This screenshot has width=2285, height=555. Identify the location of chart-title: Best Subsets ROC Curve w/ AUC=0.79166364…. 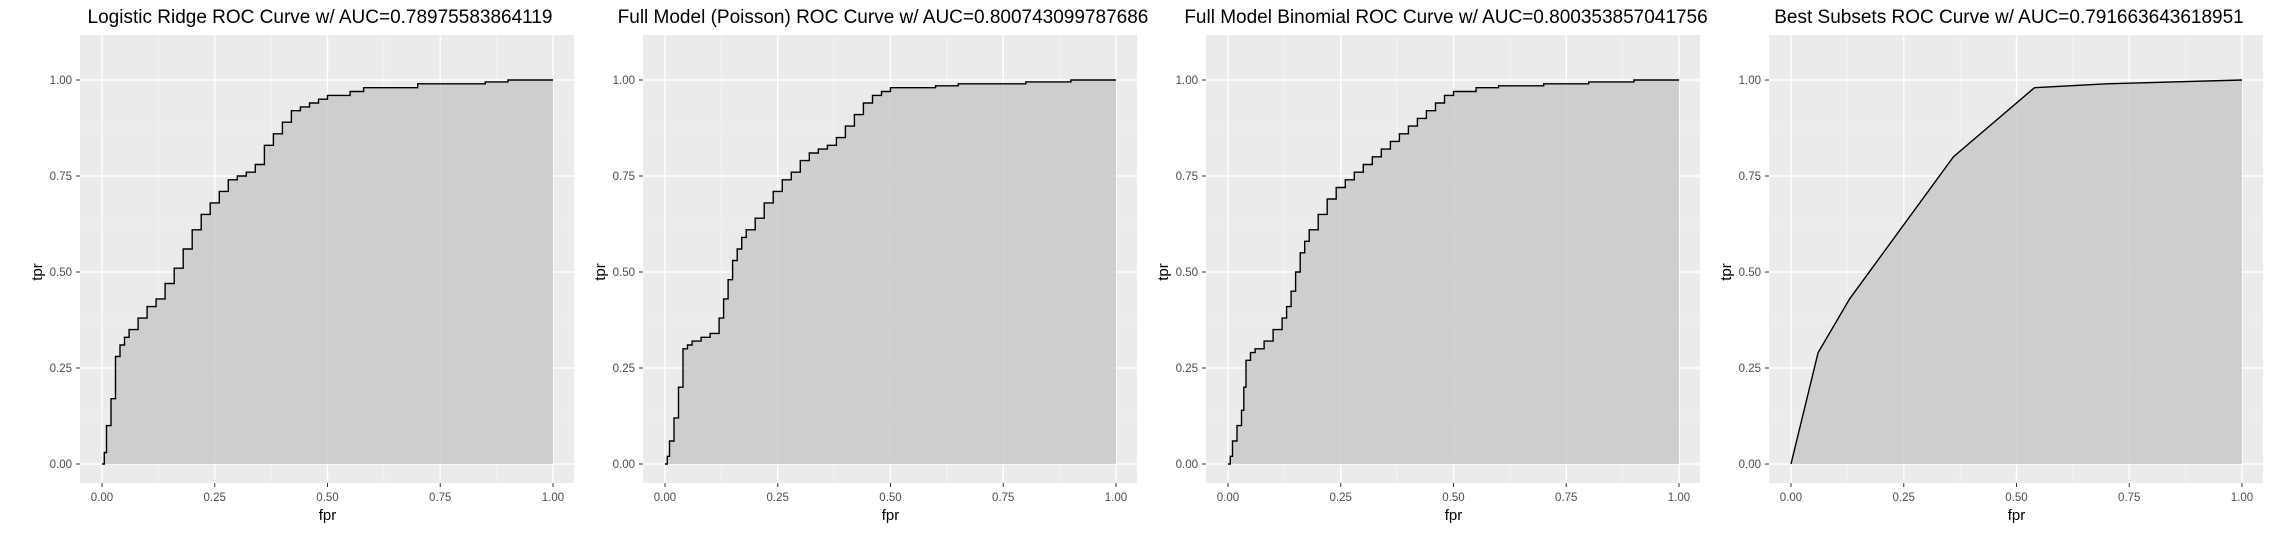
(2008, 17).